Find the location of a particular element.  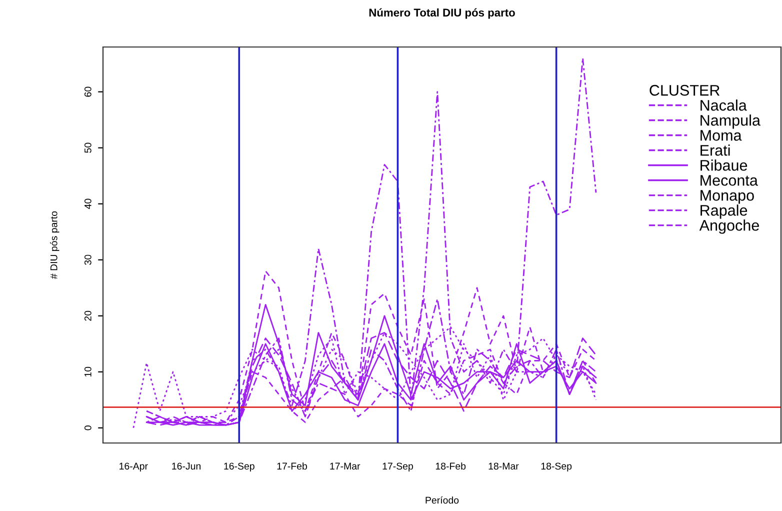

chart-title: Número Total DIU pós parto is located at coordinates (442, 13).